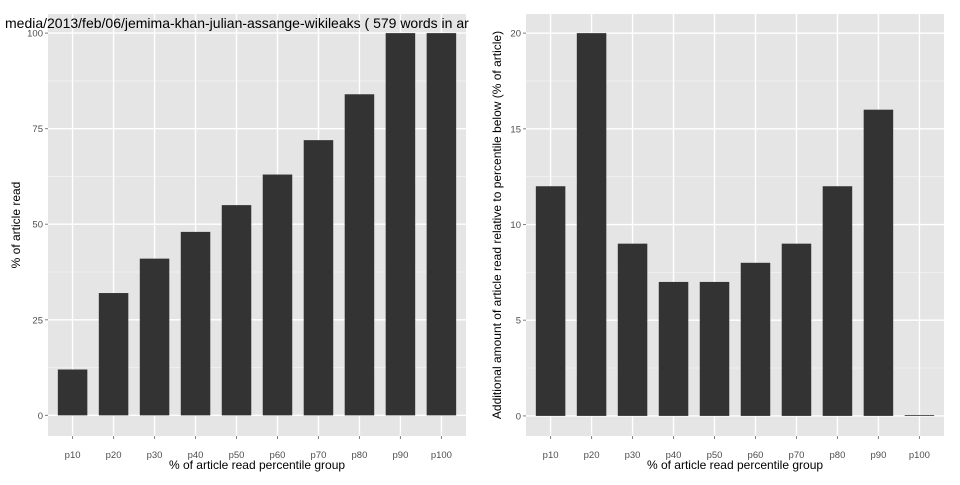 The height and width of the screenshot is (485, 960). I want to click on left-y-ticks: 0 25 50 75 100, so click(37, 225).